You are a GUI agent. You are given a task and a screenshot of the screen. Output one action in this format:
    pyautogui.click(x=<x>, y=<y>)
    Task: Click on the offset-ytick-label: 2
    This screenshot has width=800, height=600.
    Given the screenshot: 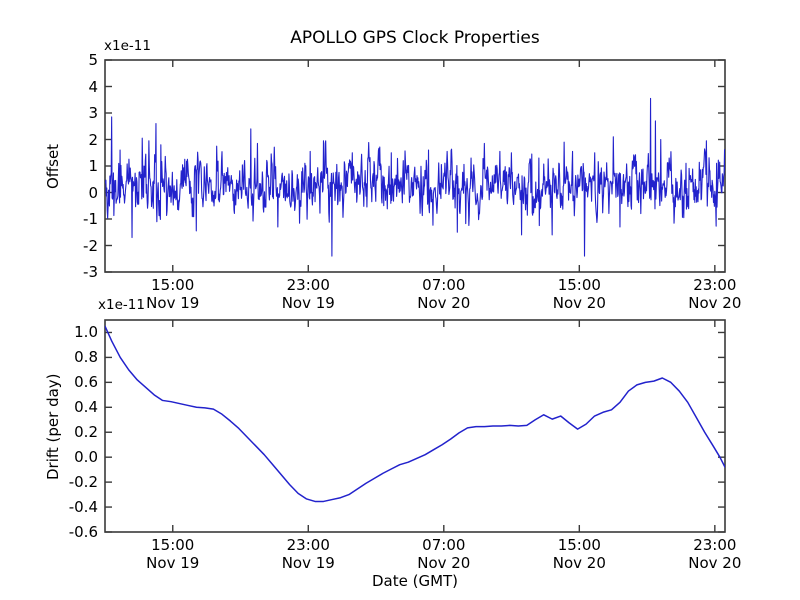 What is the action you would take?
    pyautogui.click(x=93, y=139)
    